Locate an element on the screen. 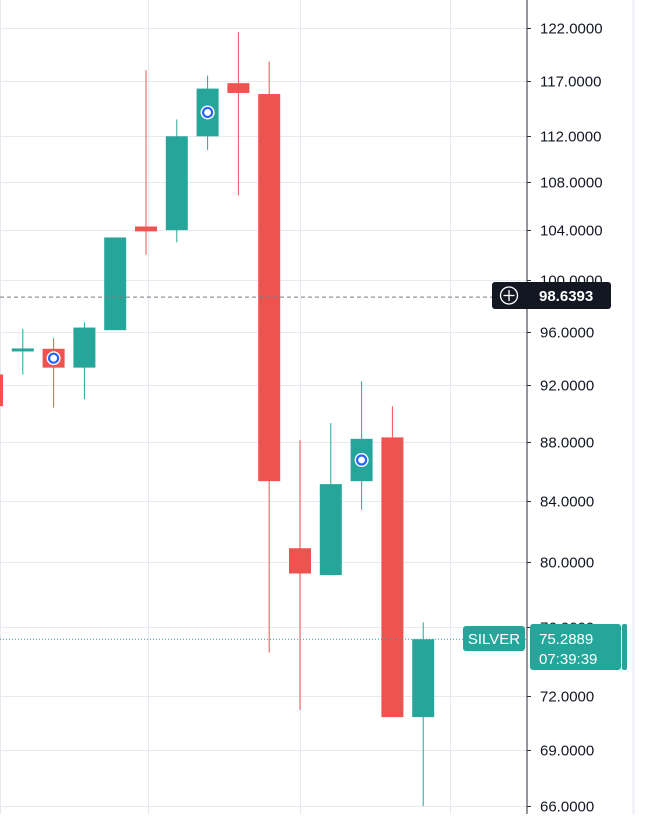 Image resolution: width=646 pixels, height=819 pixels. y-tick-label: 66.0000 is located at coordinates (567, 807).